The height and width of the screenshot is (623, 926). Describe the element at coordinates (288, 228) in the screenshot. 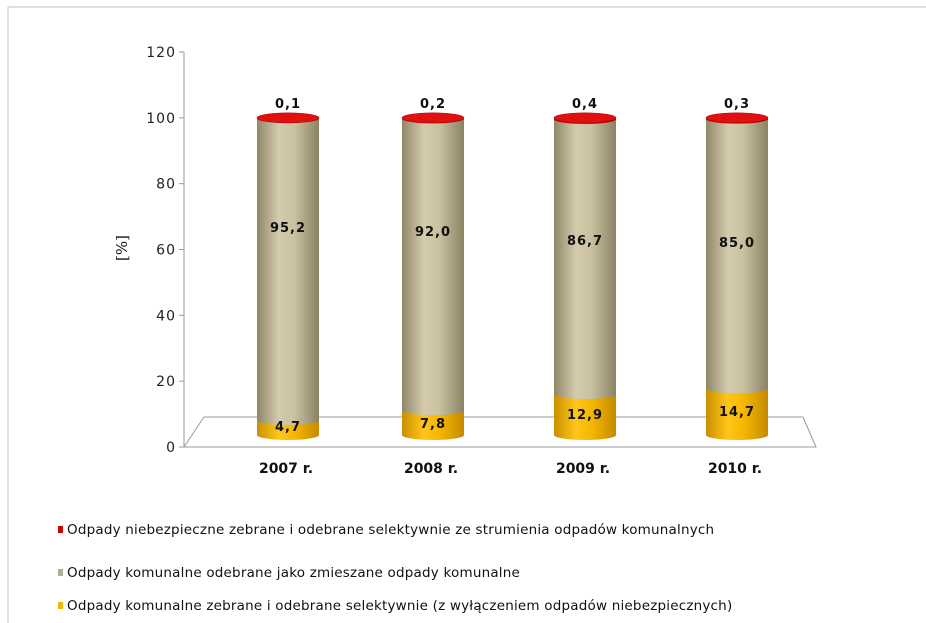

I see `data-label-mixed: 95,2` at that location.